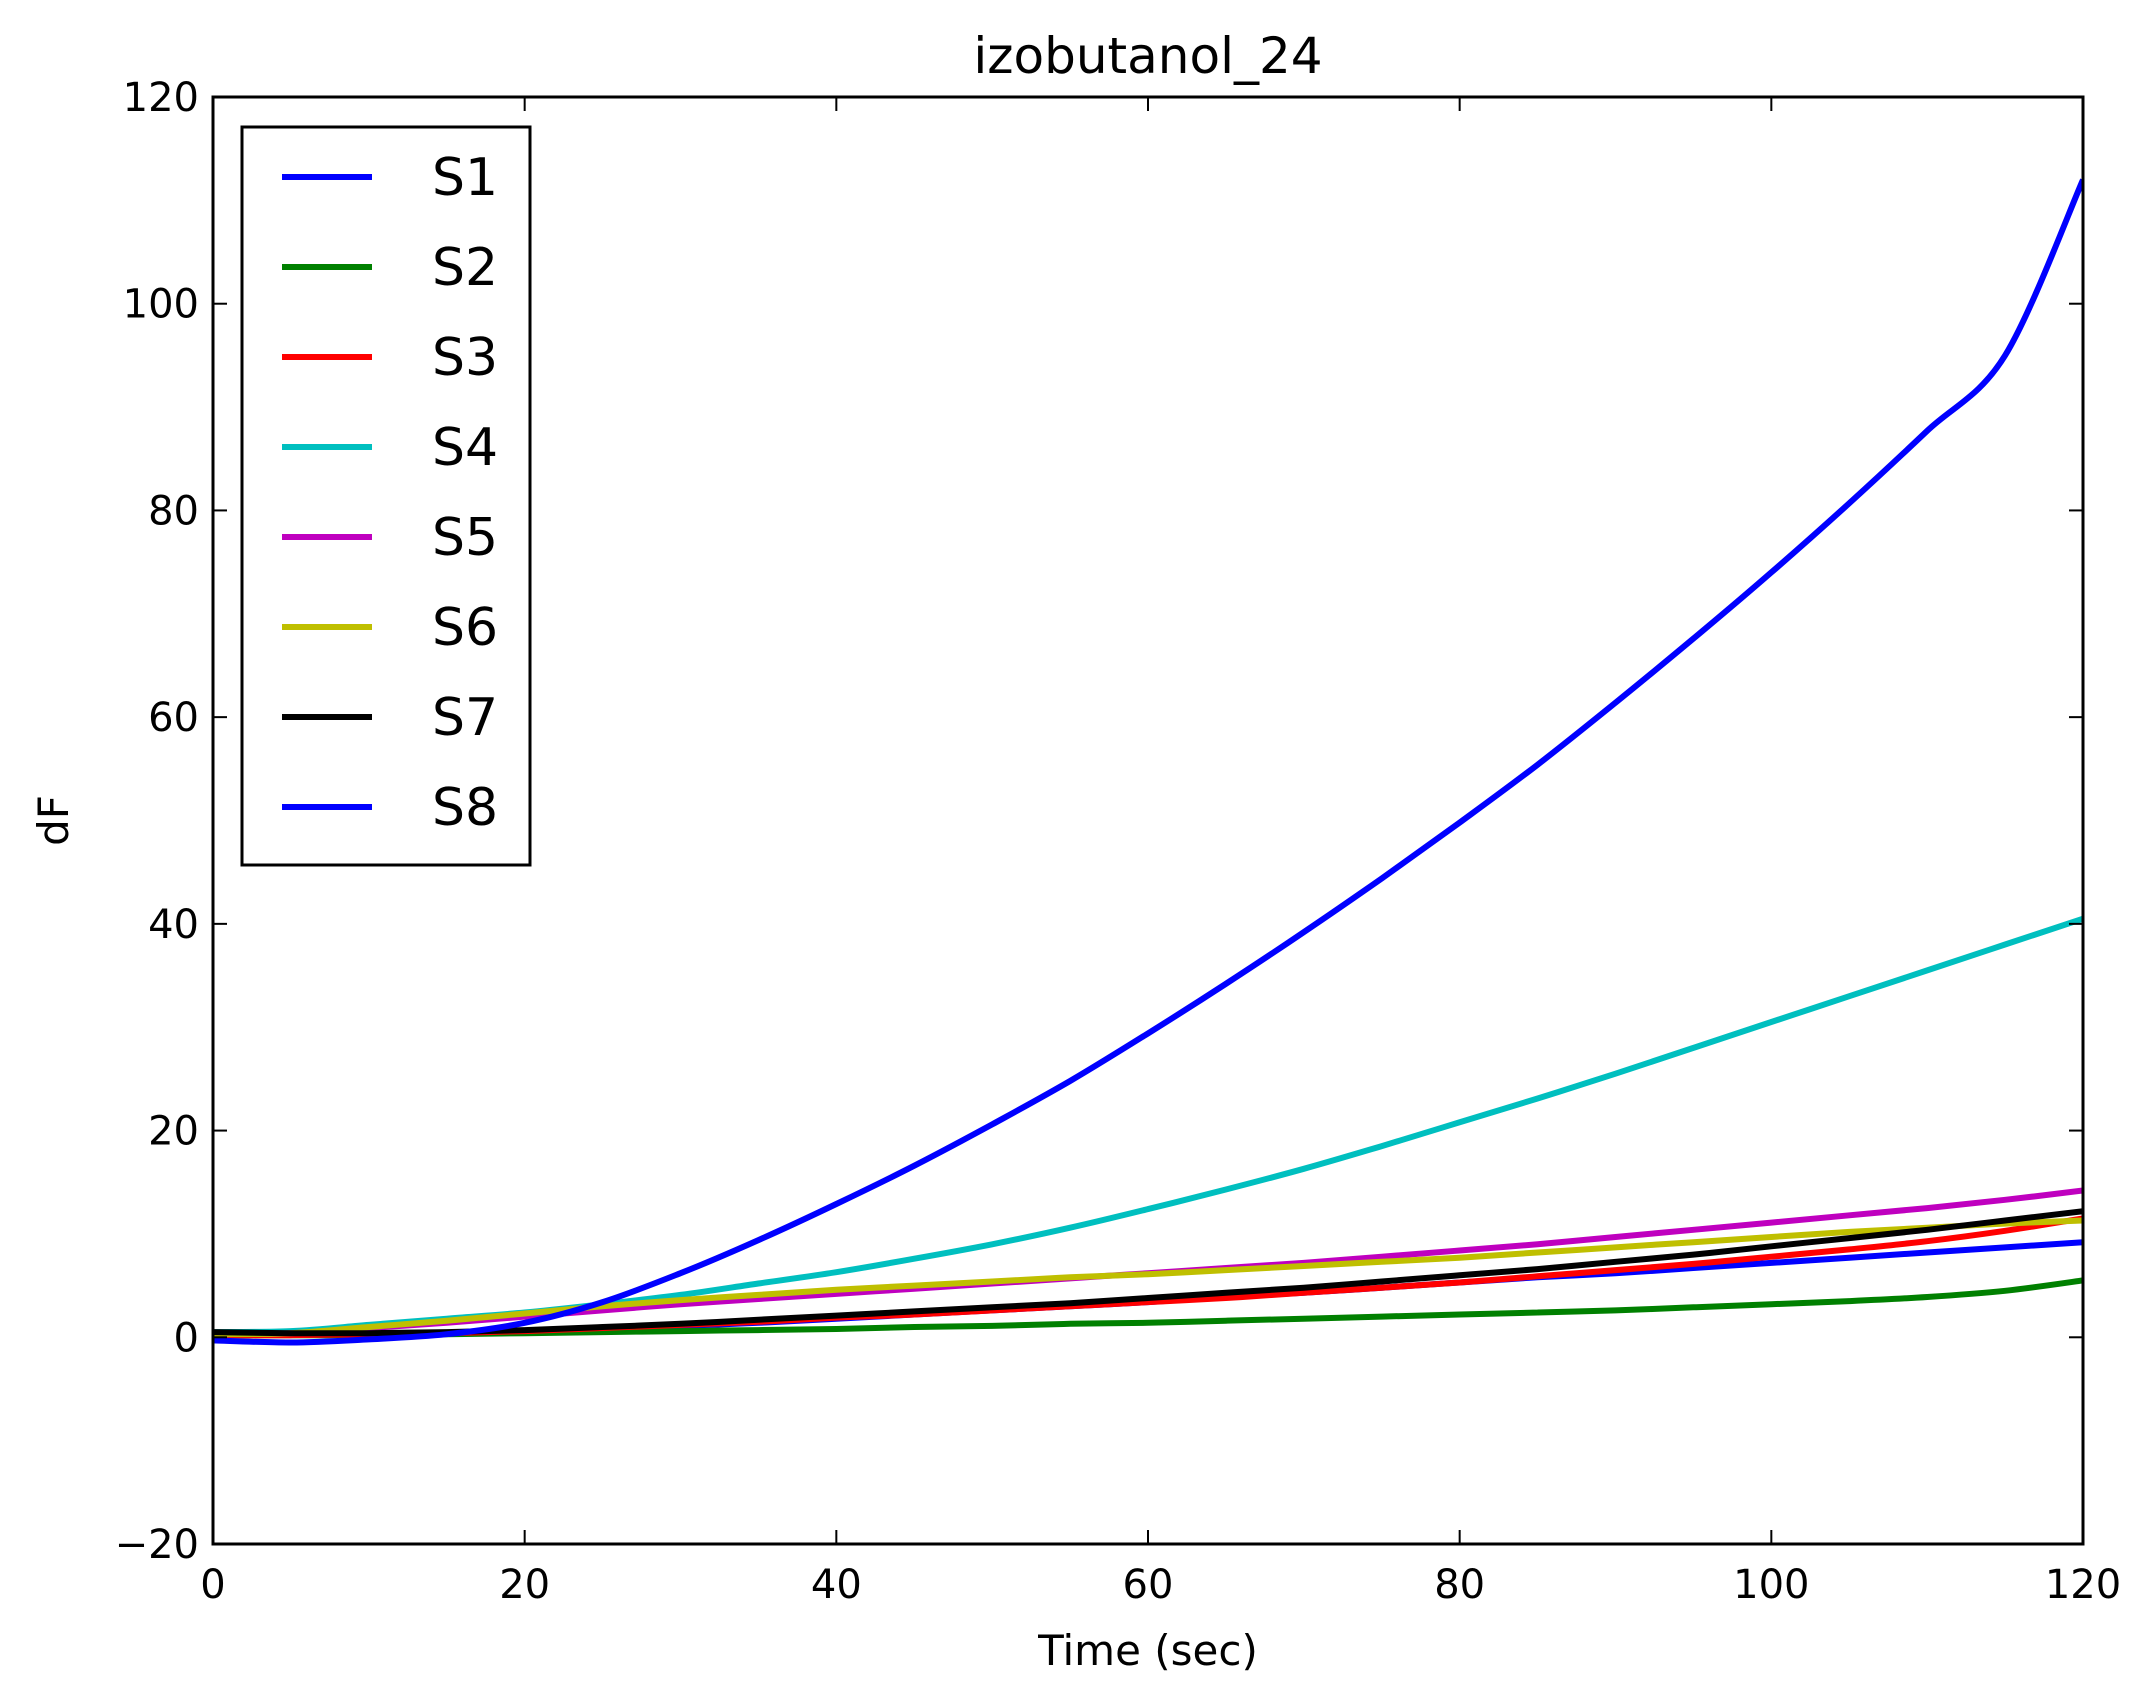  Describe the element at coordinates (173, 511) in the screenshot. I see `y-tick-label: 80` at that location.